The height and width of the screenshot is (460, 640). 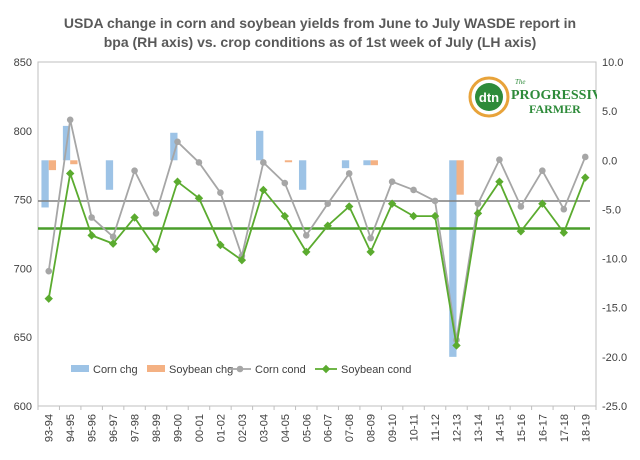 I want to click on legend-label-soybean-cond: Soybean cond, so click(x=376, y=370).